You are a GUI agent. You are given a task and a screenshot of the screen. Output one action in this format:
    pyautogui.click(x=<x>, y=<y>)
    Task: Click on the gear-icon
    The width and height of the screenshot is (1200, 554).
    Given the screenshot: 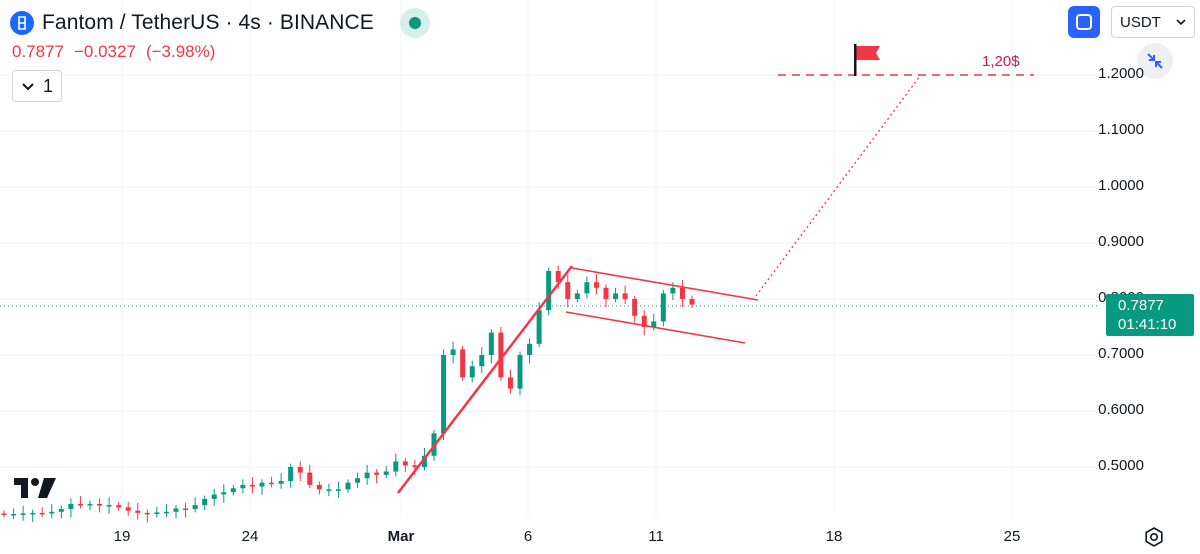 What is the action you would take?
    pyautogui.click(x=1154, y=537)
    